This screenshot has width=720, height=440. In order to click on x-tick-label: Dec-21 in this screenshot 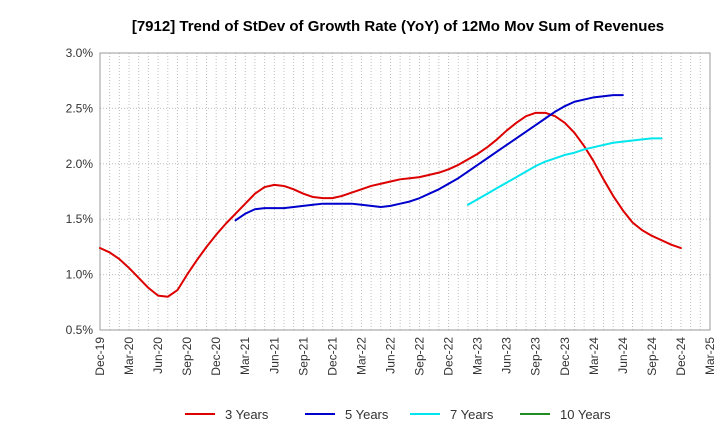, I will do `click(332, 356)`.